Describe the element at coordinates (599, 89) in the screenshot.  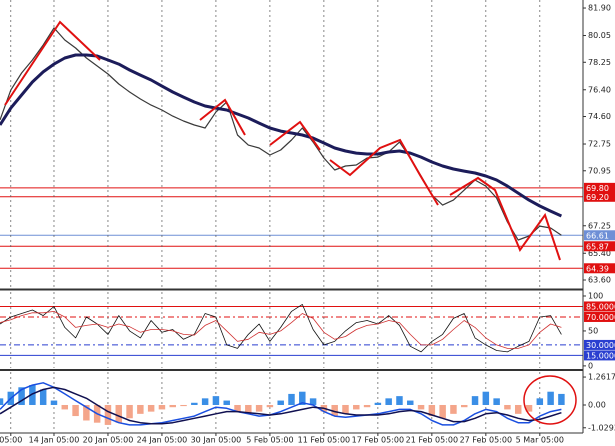
I see `y-tick-label: 76.40` at that location.